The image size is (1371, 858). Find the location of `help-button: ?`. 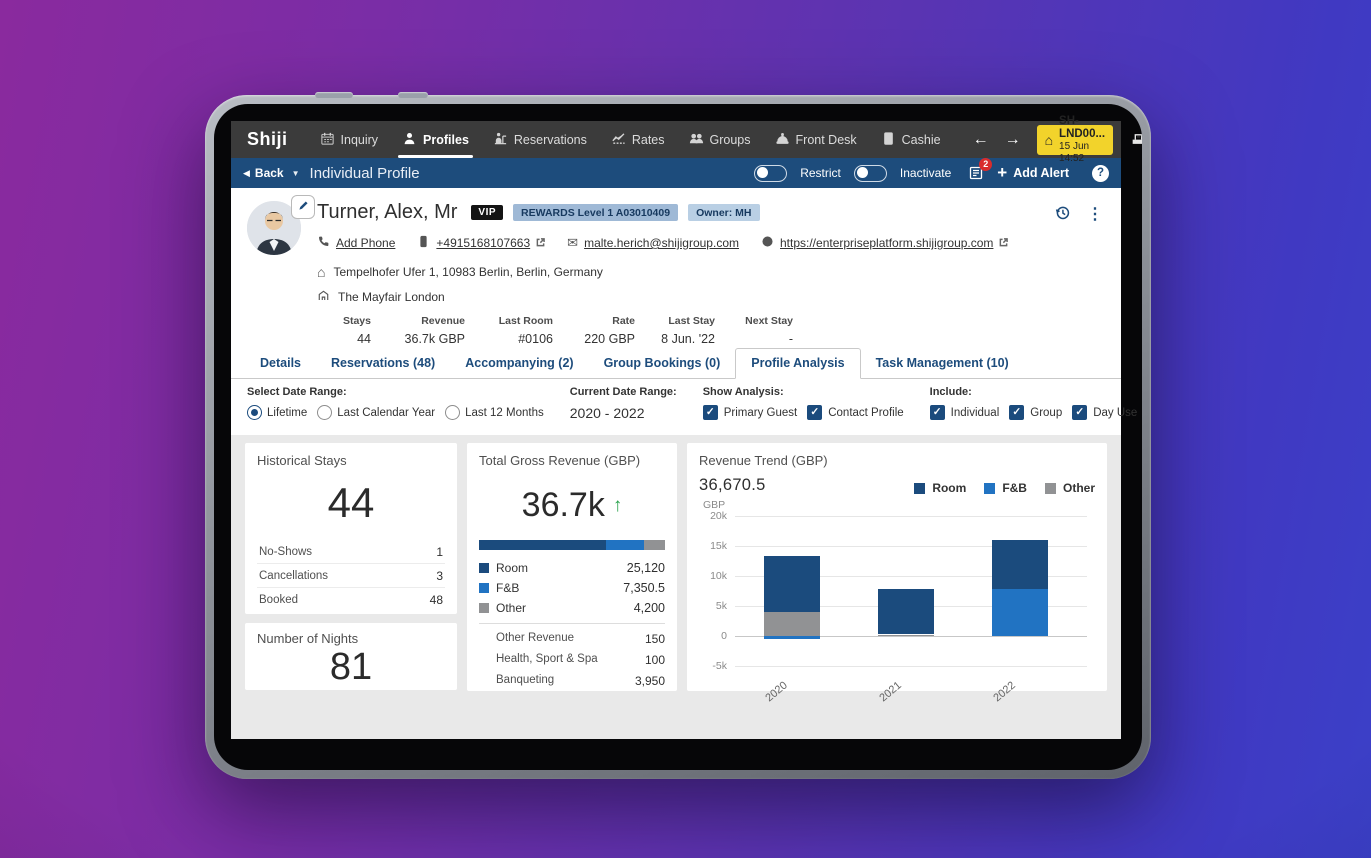

help-button: ? is located at coordinates (1100, 173).